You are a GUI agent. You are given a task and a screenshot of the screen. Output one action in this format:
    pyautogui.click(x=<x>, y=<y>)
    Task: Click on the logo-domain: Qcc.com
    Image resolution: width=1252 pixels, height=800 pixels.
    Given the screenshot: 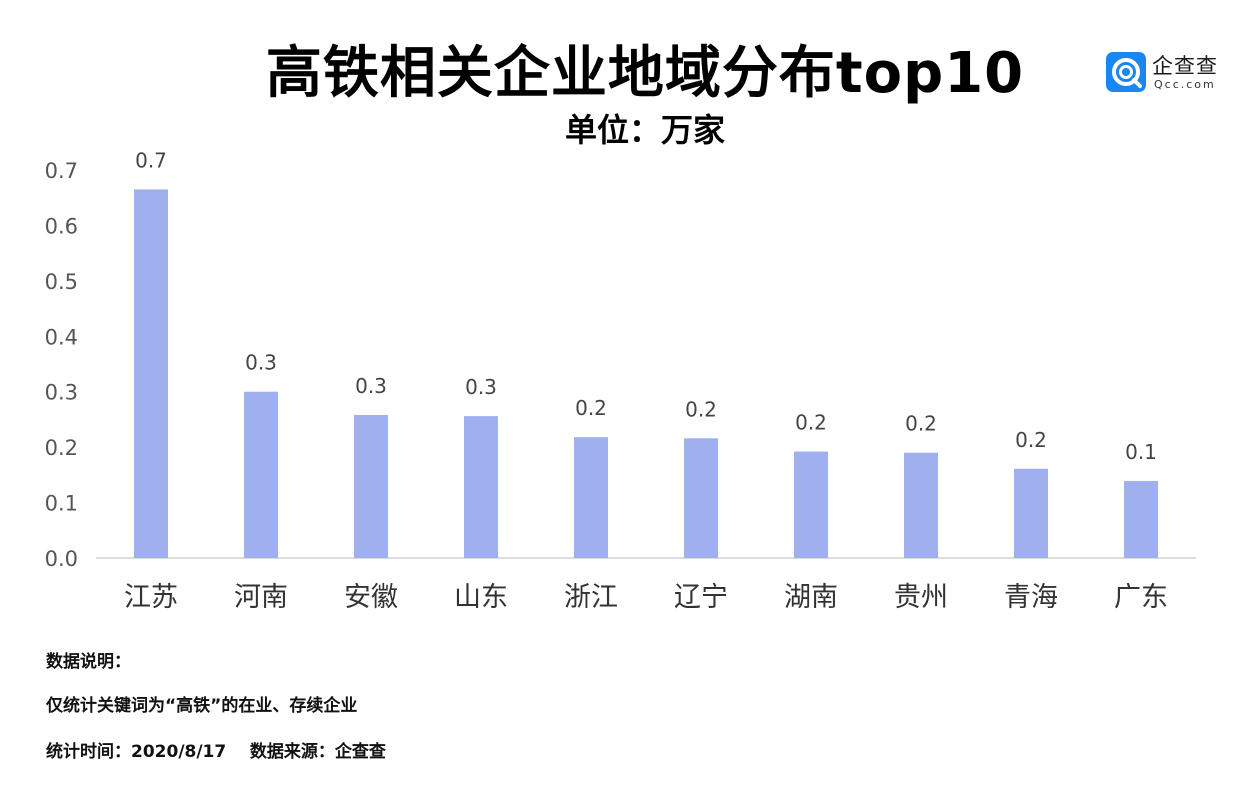 What is the action you would take?
    pyautogui.click(x=1185, y=84)
    